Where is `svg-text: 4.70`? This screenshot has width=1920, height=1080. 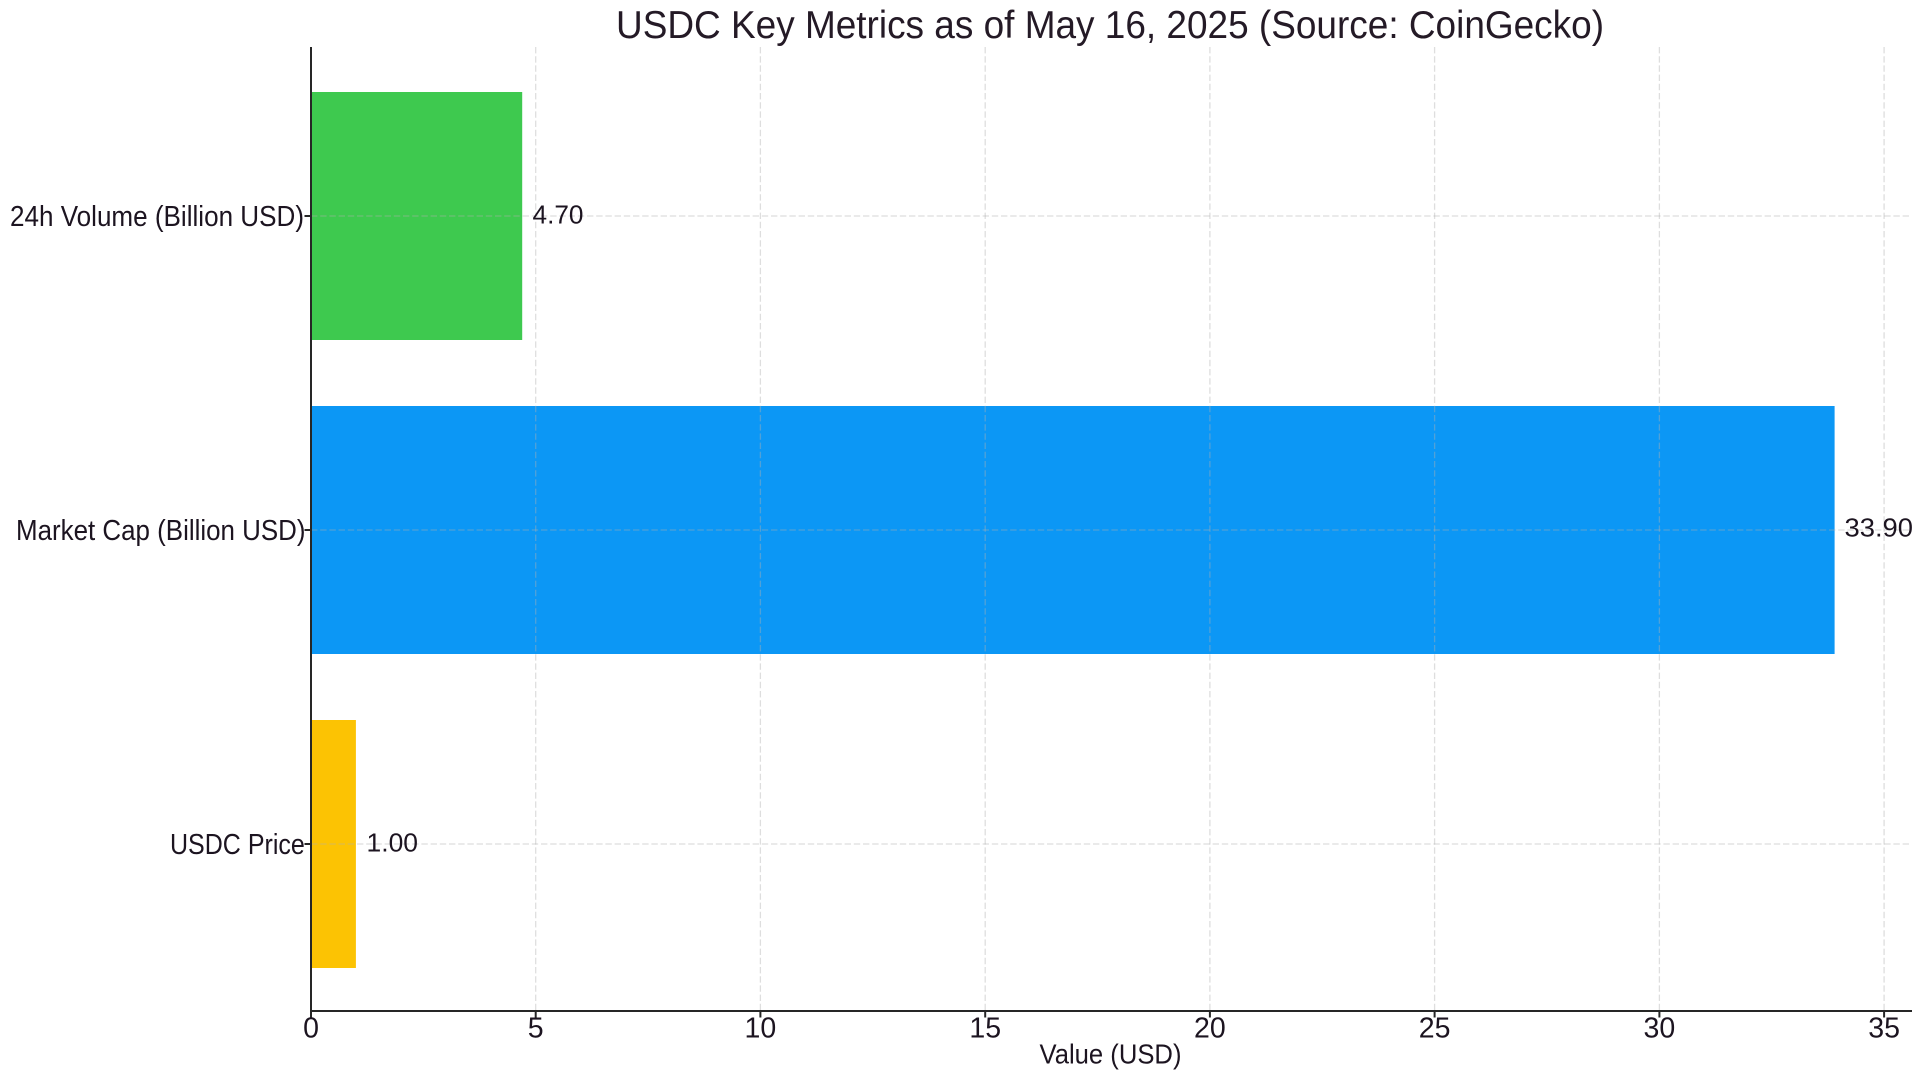 svg-text: 4.70 is located at coordinates (558, 215).